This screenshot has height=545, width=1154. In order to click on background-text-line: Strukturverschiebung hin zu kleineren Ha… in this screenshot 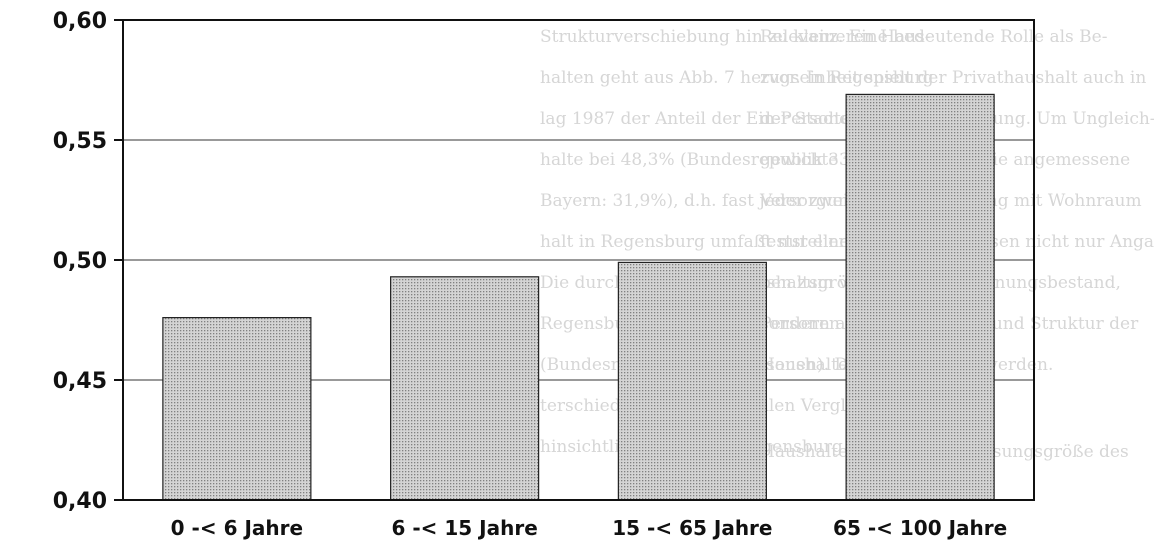, I will do `click(735, 37)`.